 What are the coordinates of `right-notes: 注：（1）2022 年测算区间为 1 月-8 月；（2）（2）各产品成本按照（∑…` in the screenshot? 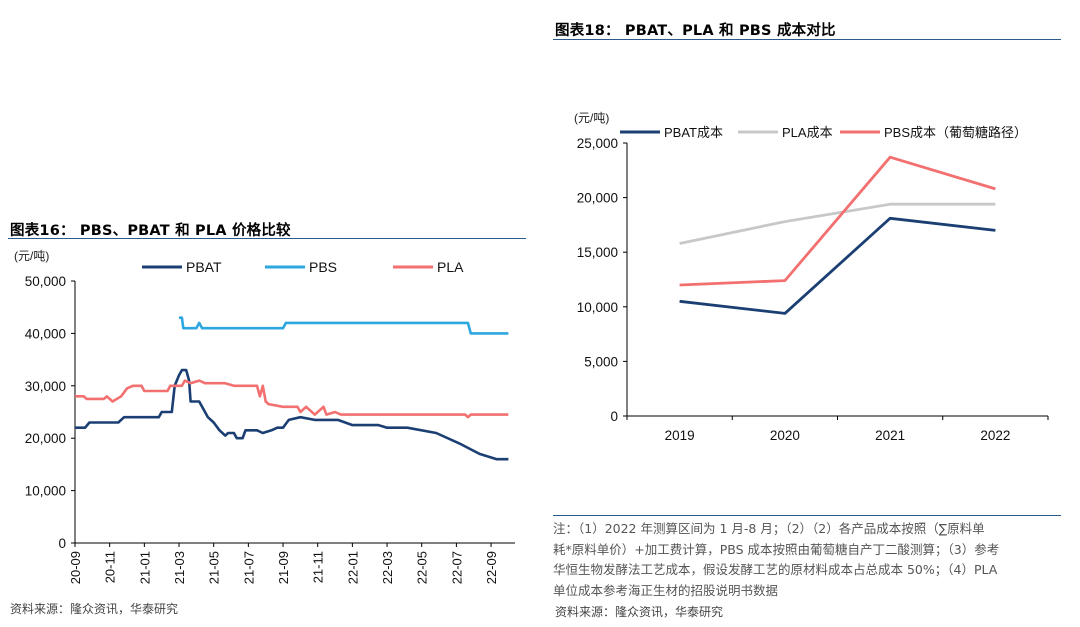 It's located at (809, 560).